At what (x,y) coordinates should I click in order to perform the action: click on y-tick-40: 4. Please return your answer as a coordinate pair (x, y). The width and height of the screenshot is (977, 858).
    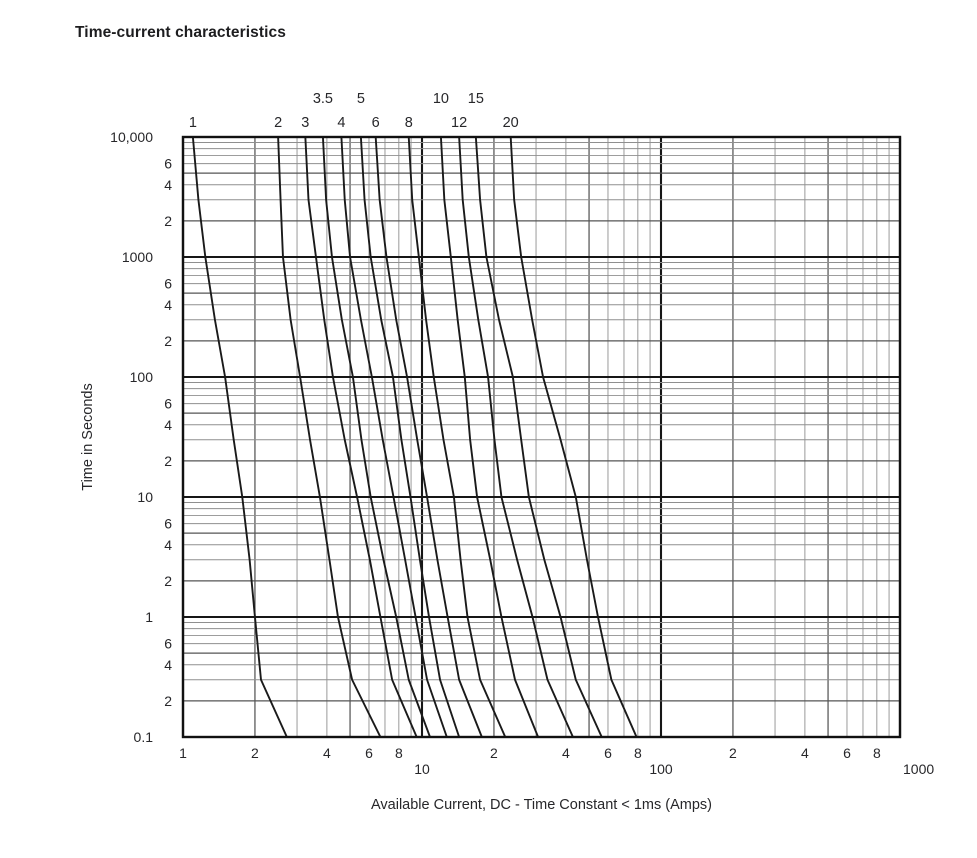
    Looking at the image, I should click on (168, 425).